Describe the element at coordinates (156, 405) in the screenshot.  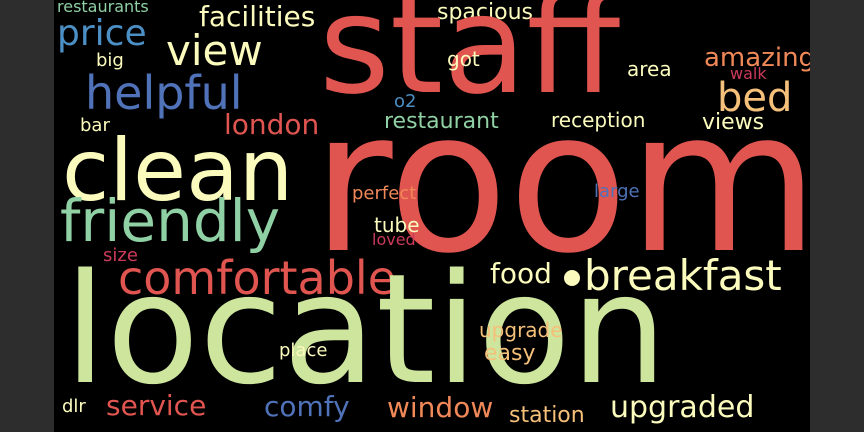
I see `word-service: service` at that location.